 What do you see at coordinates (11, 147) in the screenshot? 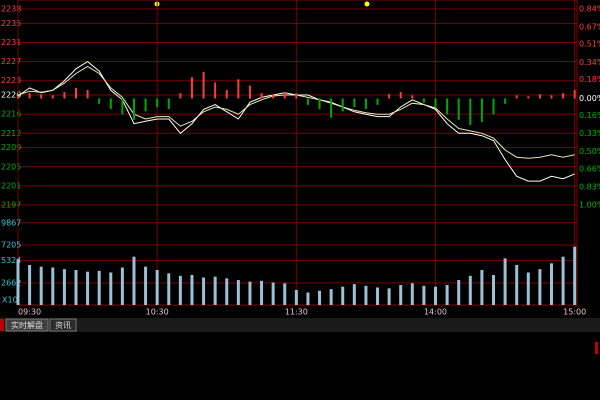
I see `y-tick-label: 2209` at bounding box center [11, 147].